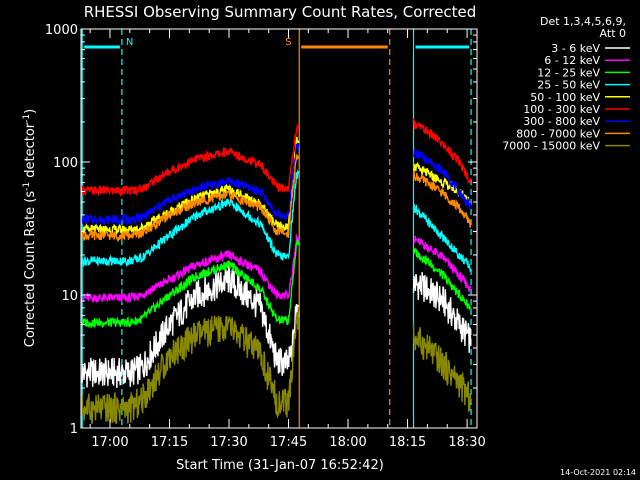  What do you see at coordinates (561, 121) in the screenshot?
I see `legend-label-6: 300 - 800 keV` at bounding box center [561, 121].